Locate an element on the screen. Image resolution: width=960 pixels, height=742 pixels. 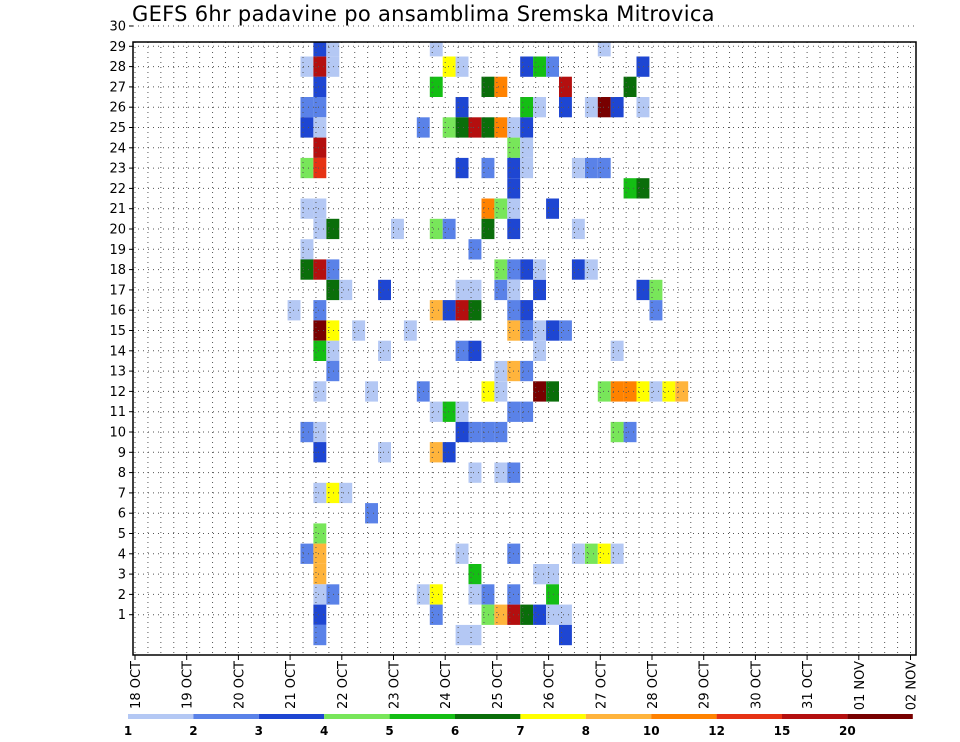
y-tick-label: 7 is located at coordinates (122, 493).